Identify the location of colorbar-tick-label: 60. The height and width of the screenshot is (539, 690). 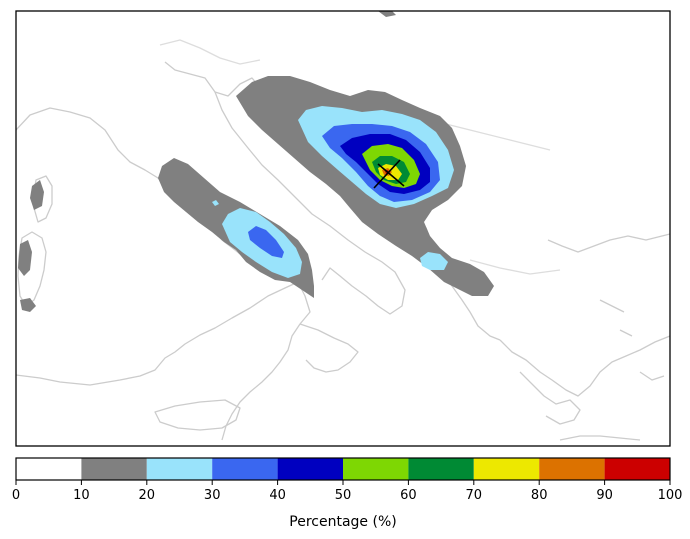
(408, 495).